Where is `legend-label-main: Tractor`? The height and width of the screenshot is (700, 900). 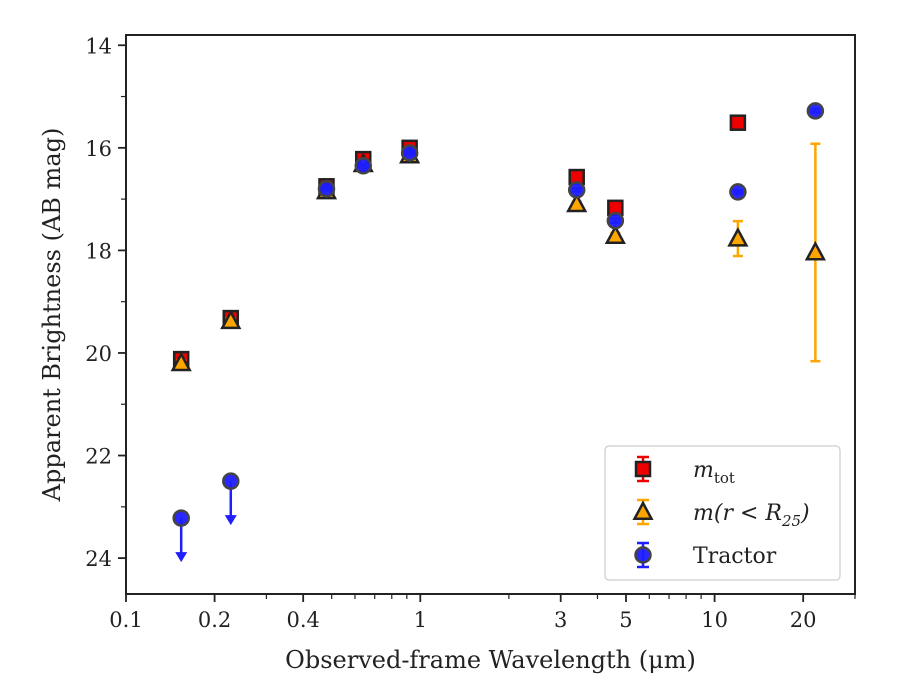
legend-label-main: Tractor is located at coordinates (735, 556).